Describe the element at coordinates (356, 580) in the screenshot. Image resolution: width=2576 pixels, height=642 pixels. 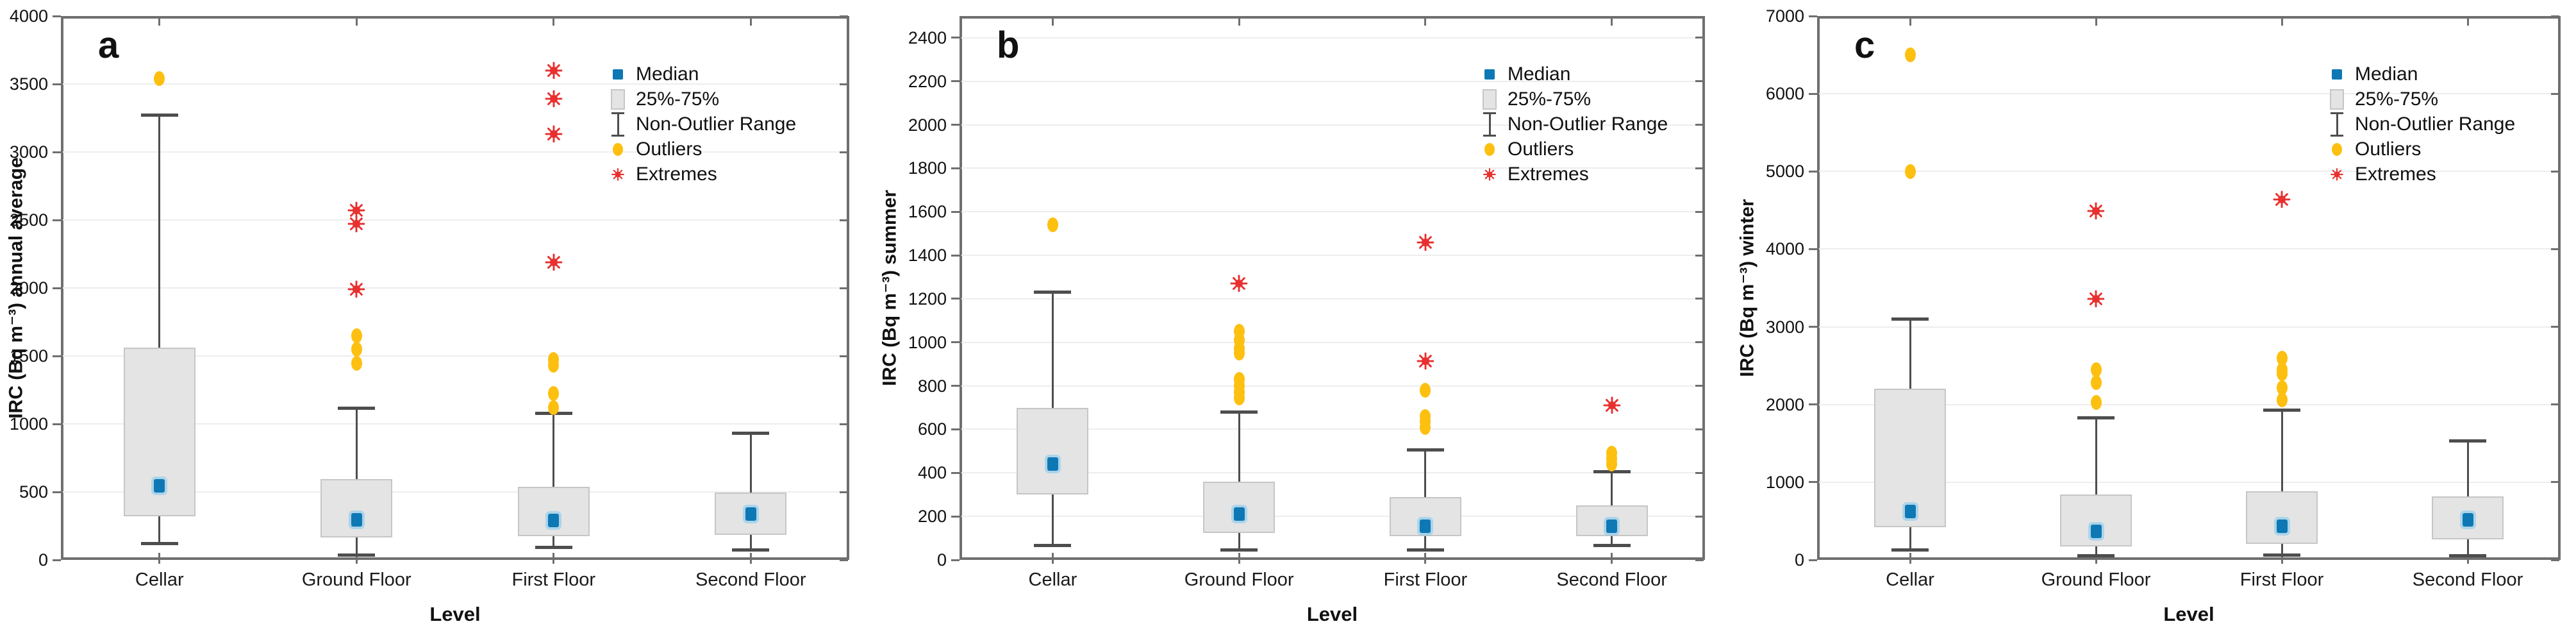
I see `category-label: Ground Floor` at that location.